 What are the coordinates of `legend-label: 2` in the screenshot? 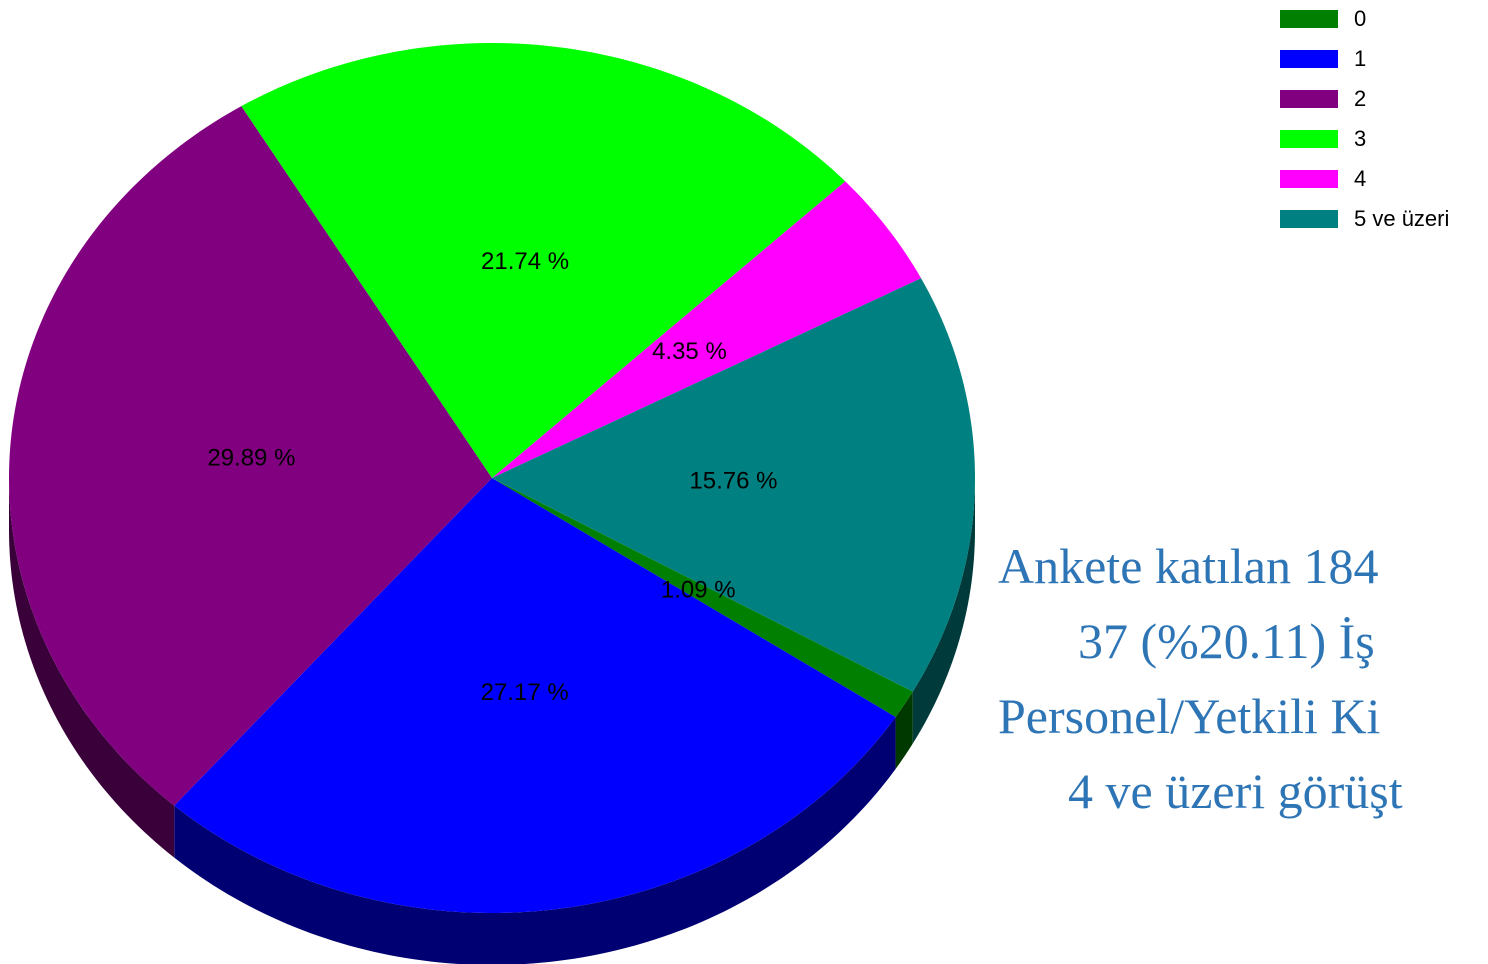 It's located at (1360, 98).